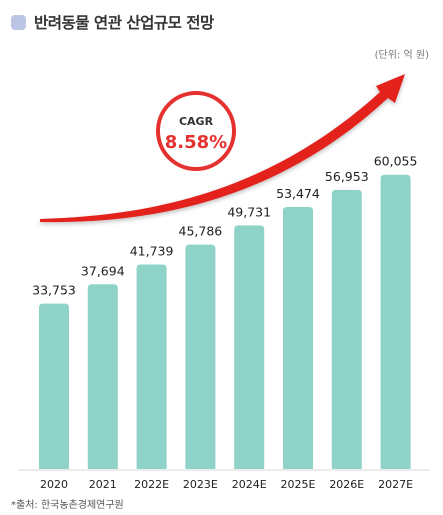 The width and height of the screenshot is (443, 515). Describe the element at coordinates (395, 321) in the screenshot. I see `bar-2027E` at that location.